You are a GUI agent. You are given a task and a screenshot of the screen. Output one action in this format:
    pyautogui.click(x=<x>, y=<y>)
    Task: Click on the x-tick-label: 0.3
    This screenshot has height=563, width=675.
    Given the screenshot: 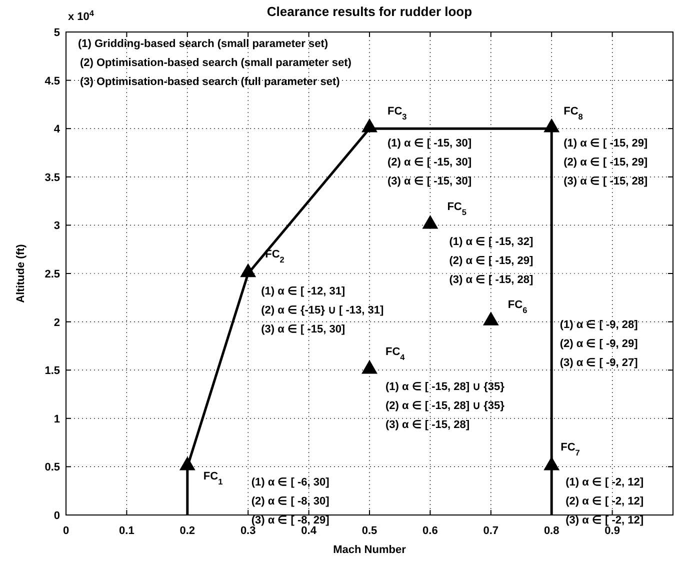 What is the action you would take?
    pyautogui.click(x=248, y=531)
    